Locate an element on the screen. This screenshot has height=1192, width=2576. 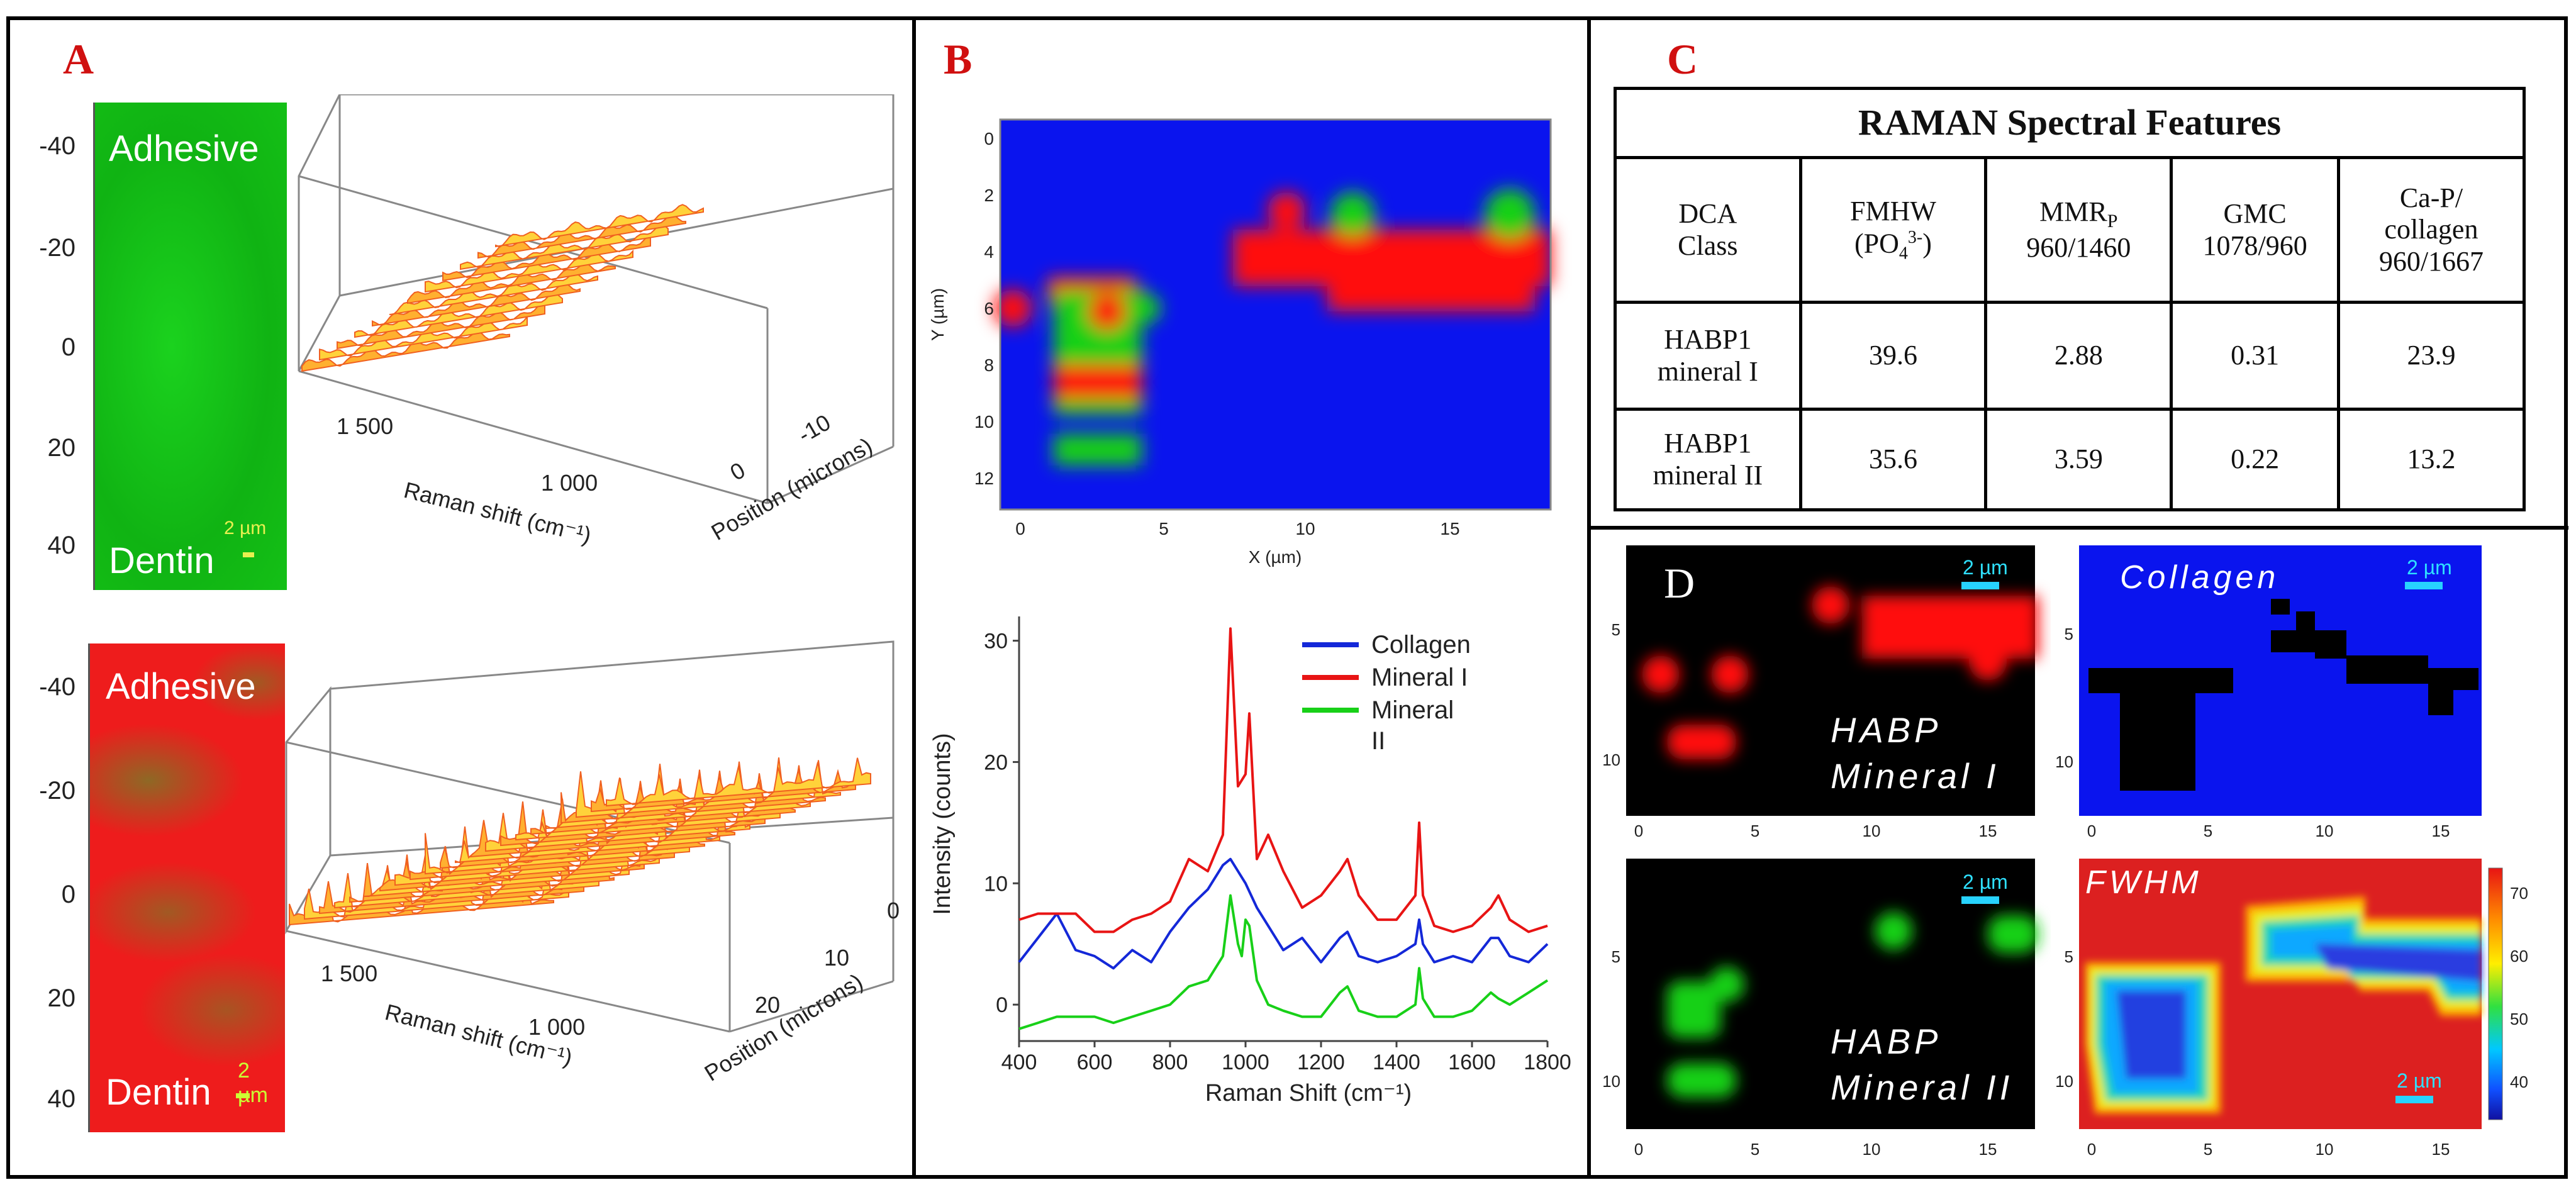
panel-label-c: C is located at coordinates (1682, 59).